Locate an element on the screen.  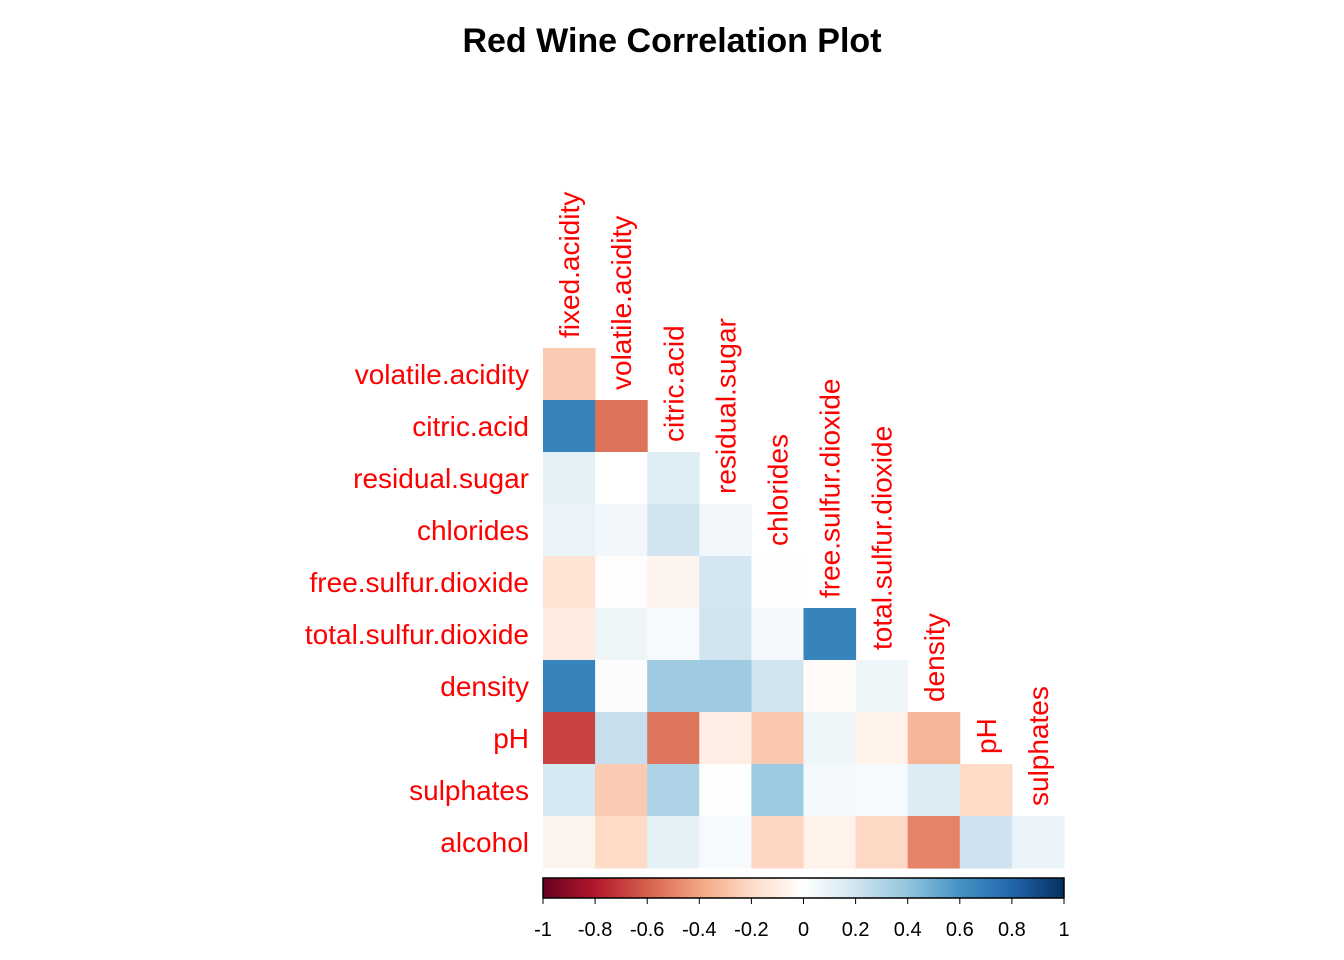
cell-sulphates-chlorides is located at coordinates (777, 790).